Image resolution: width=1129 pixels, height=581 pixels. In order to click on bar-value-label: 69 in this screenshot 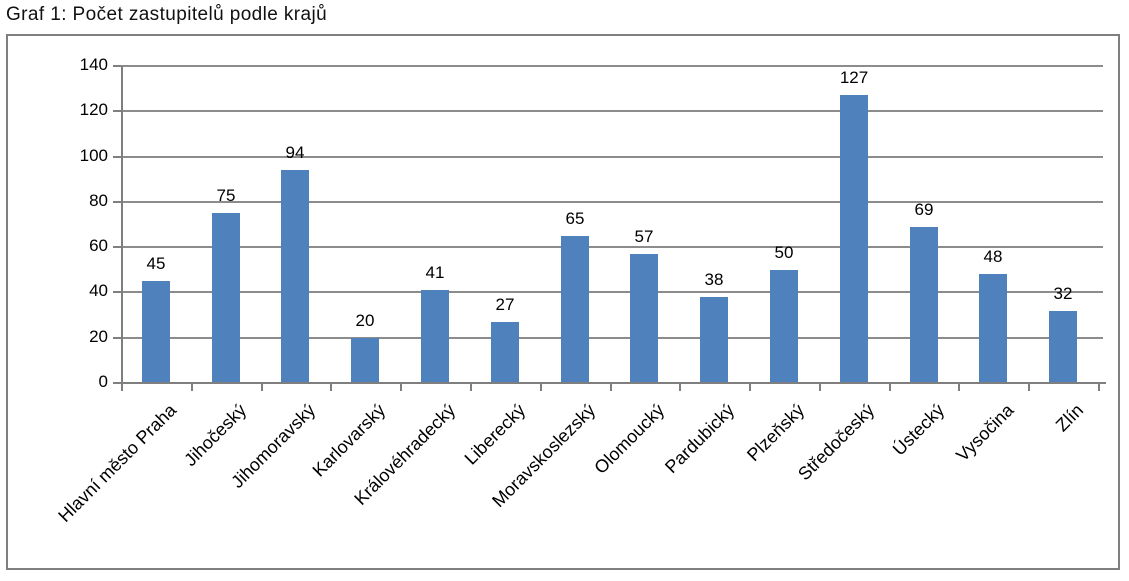, I will do `click(924, 209)`.